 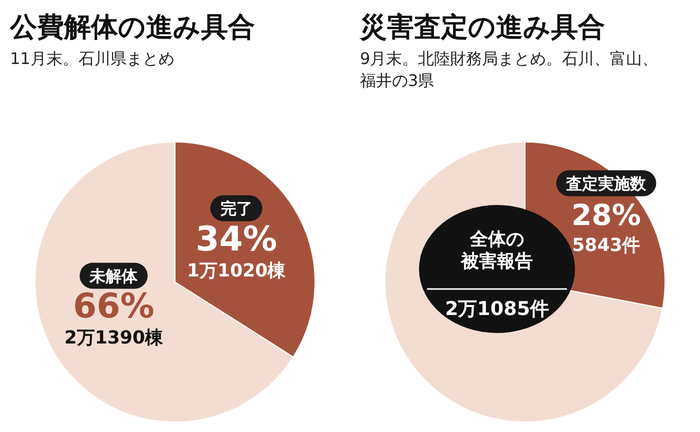 I want to click on chart-subtitle: 9月末。北陸財務局まとめ。石川、富山、福井の3県, so click(x=509, y=69).